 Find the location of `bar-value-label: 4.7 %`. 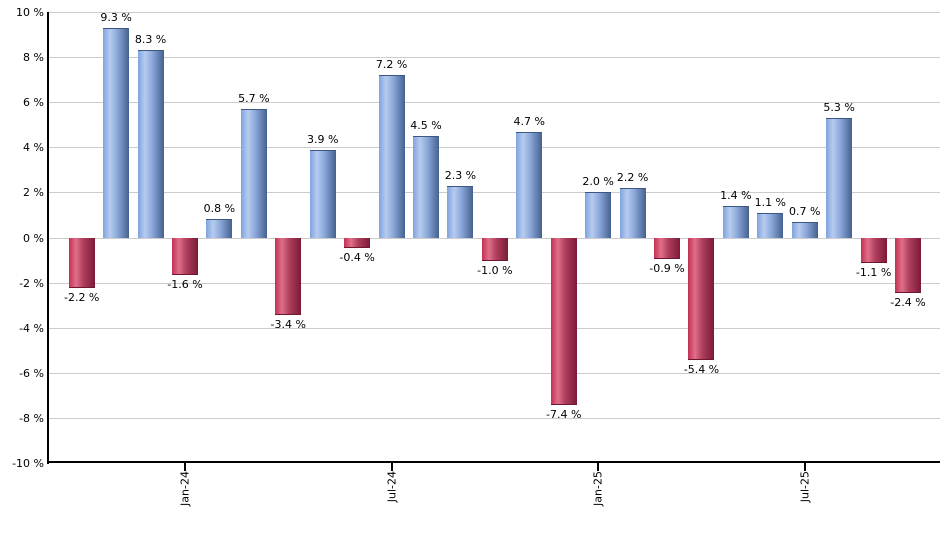

bar-value-label: 4.7 % is located at coordinates (529, 121).